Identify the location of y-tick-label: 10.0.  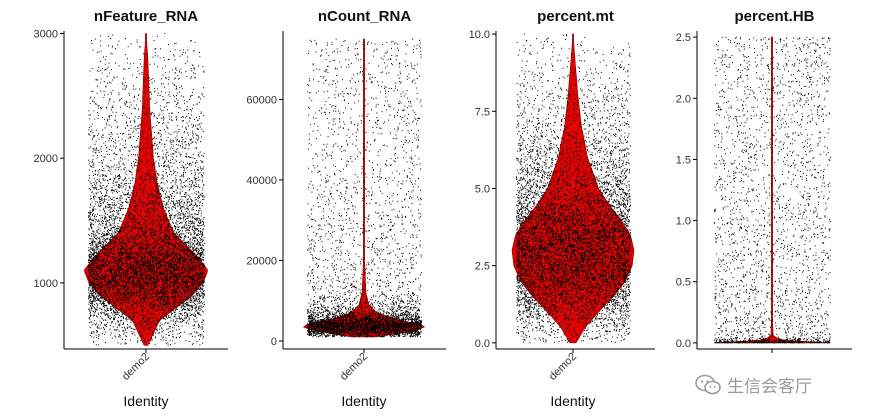
(479, 35).